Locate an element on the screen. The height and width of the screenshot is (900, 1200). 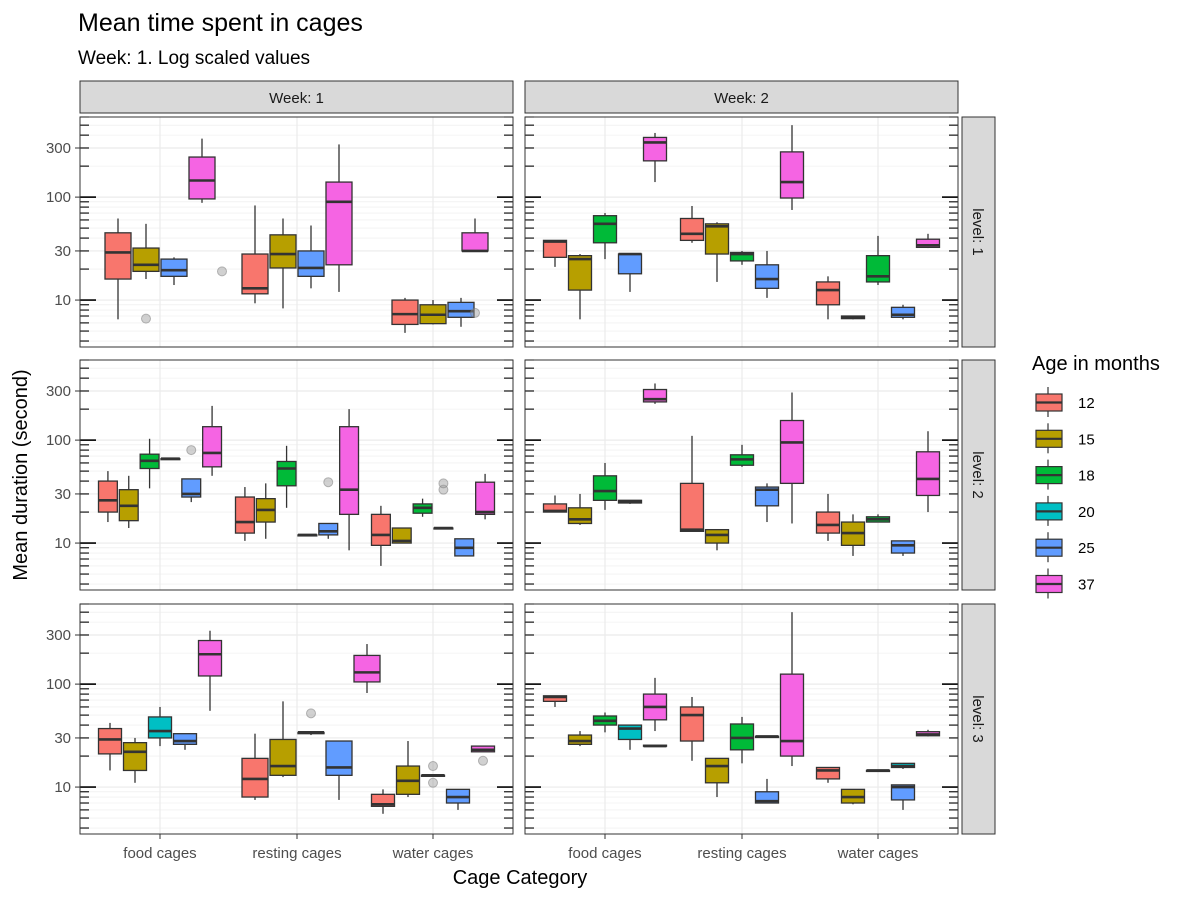
row-strip-label: level: 3 is located at coordinates (977, 719).